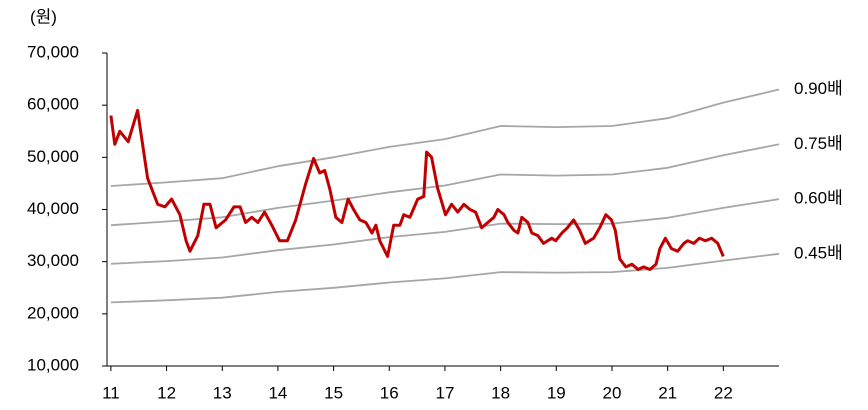  What do you see at coordinates (53, 208) in the screenshot?
I see `y-tick-label: 40,000` at bounding box center [53, 208].